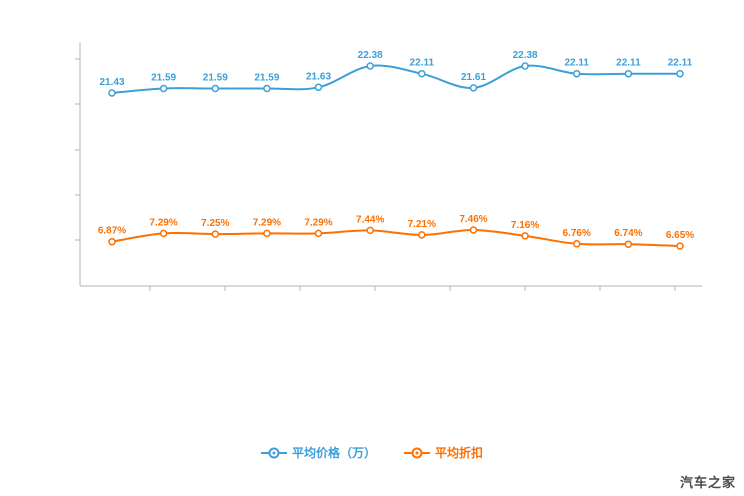  Describe the element at coordinates (473, 77) in the screenshot. I see `data-label: 21.61` at that location.